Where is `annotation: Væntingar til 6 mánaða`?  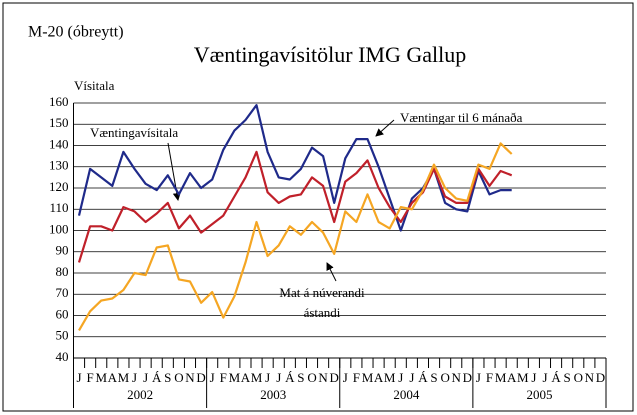
annotation: Væntingar til 6 mánaða is located at coordinates (461, 117).